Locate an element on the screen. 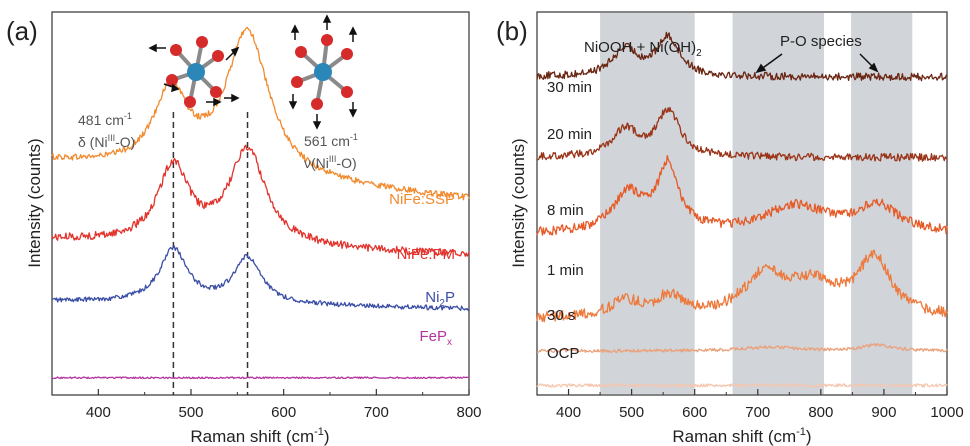  peak-481-wavenumber: 481 cm-1 is located at coordinates (105, 119).